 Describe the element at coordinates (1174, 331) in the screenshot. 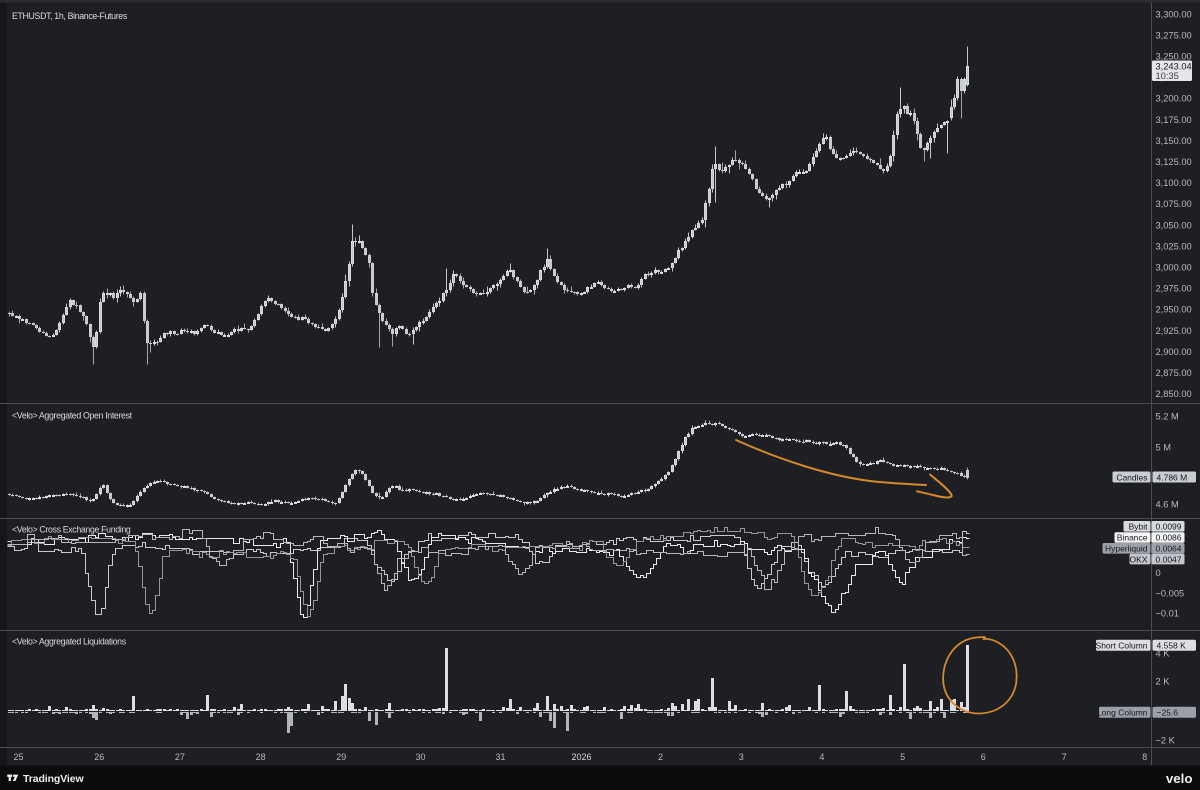

I see `svg-text: 2,925.00` at that location.